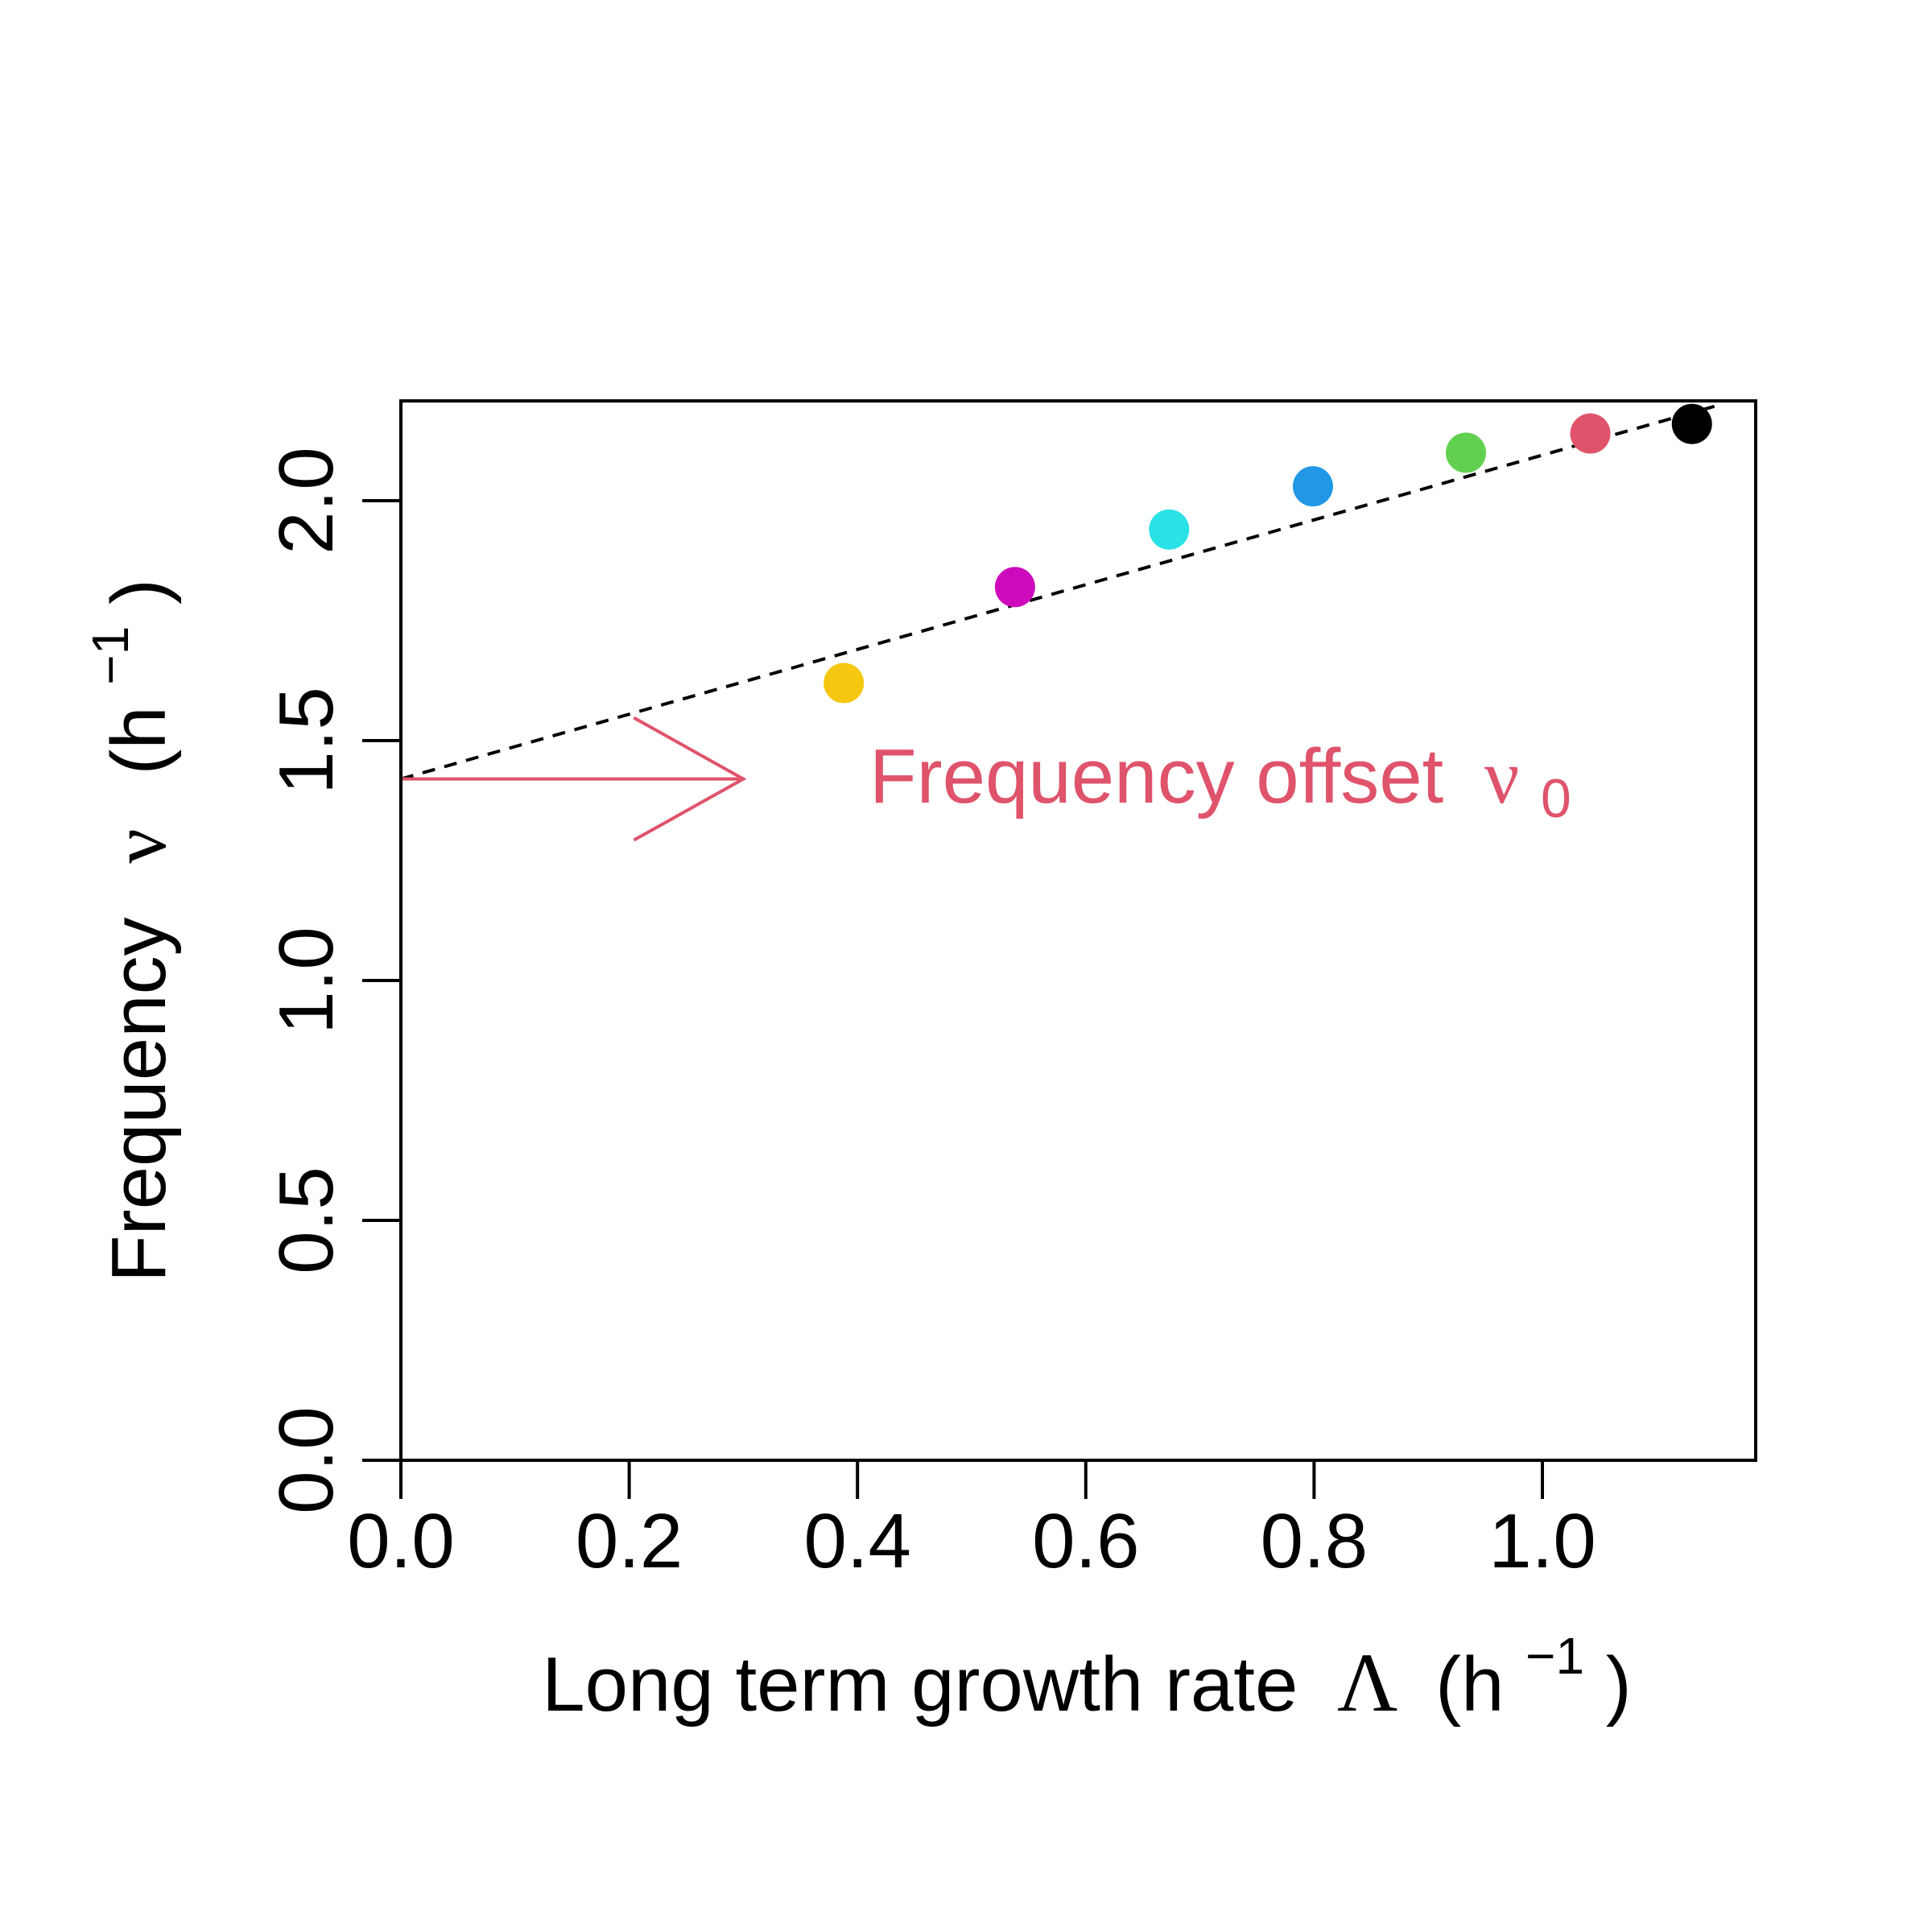 The height and width of the screenshot is (1932, 1932). Describe the element at coordinates (1469, 1685) in the screenshot. I see `x-axis-unit-open: (h` at that location.